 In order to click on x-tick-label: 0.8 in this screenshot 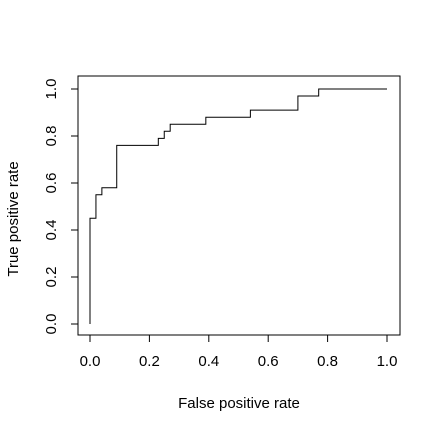, I will do `click(327, 361)`.